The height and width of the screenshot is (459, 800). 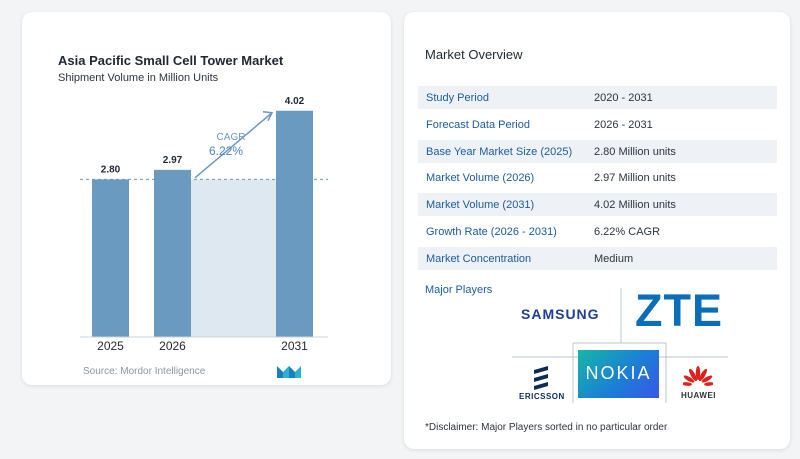 What do you see at coordinates (110, 258) in the screenshot?
I see `bar-2025` at bounding box center [110, 258].